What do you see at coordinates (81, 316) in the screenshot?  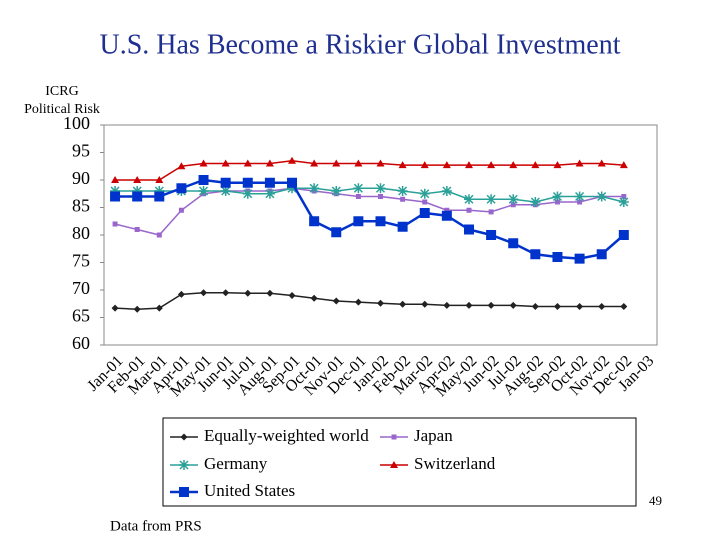 I see `y-tick-label: 65` at bounding box center [81, 316].